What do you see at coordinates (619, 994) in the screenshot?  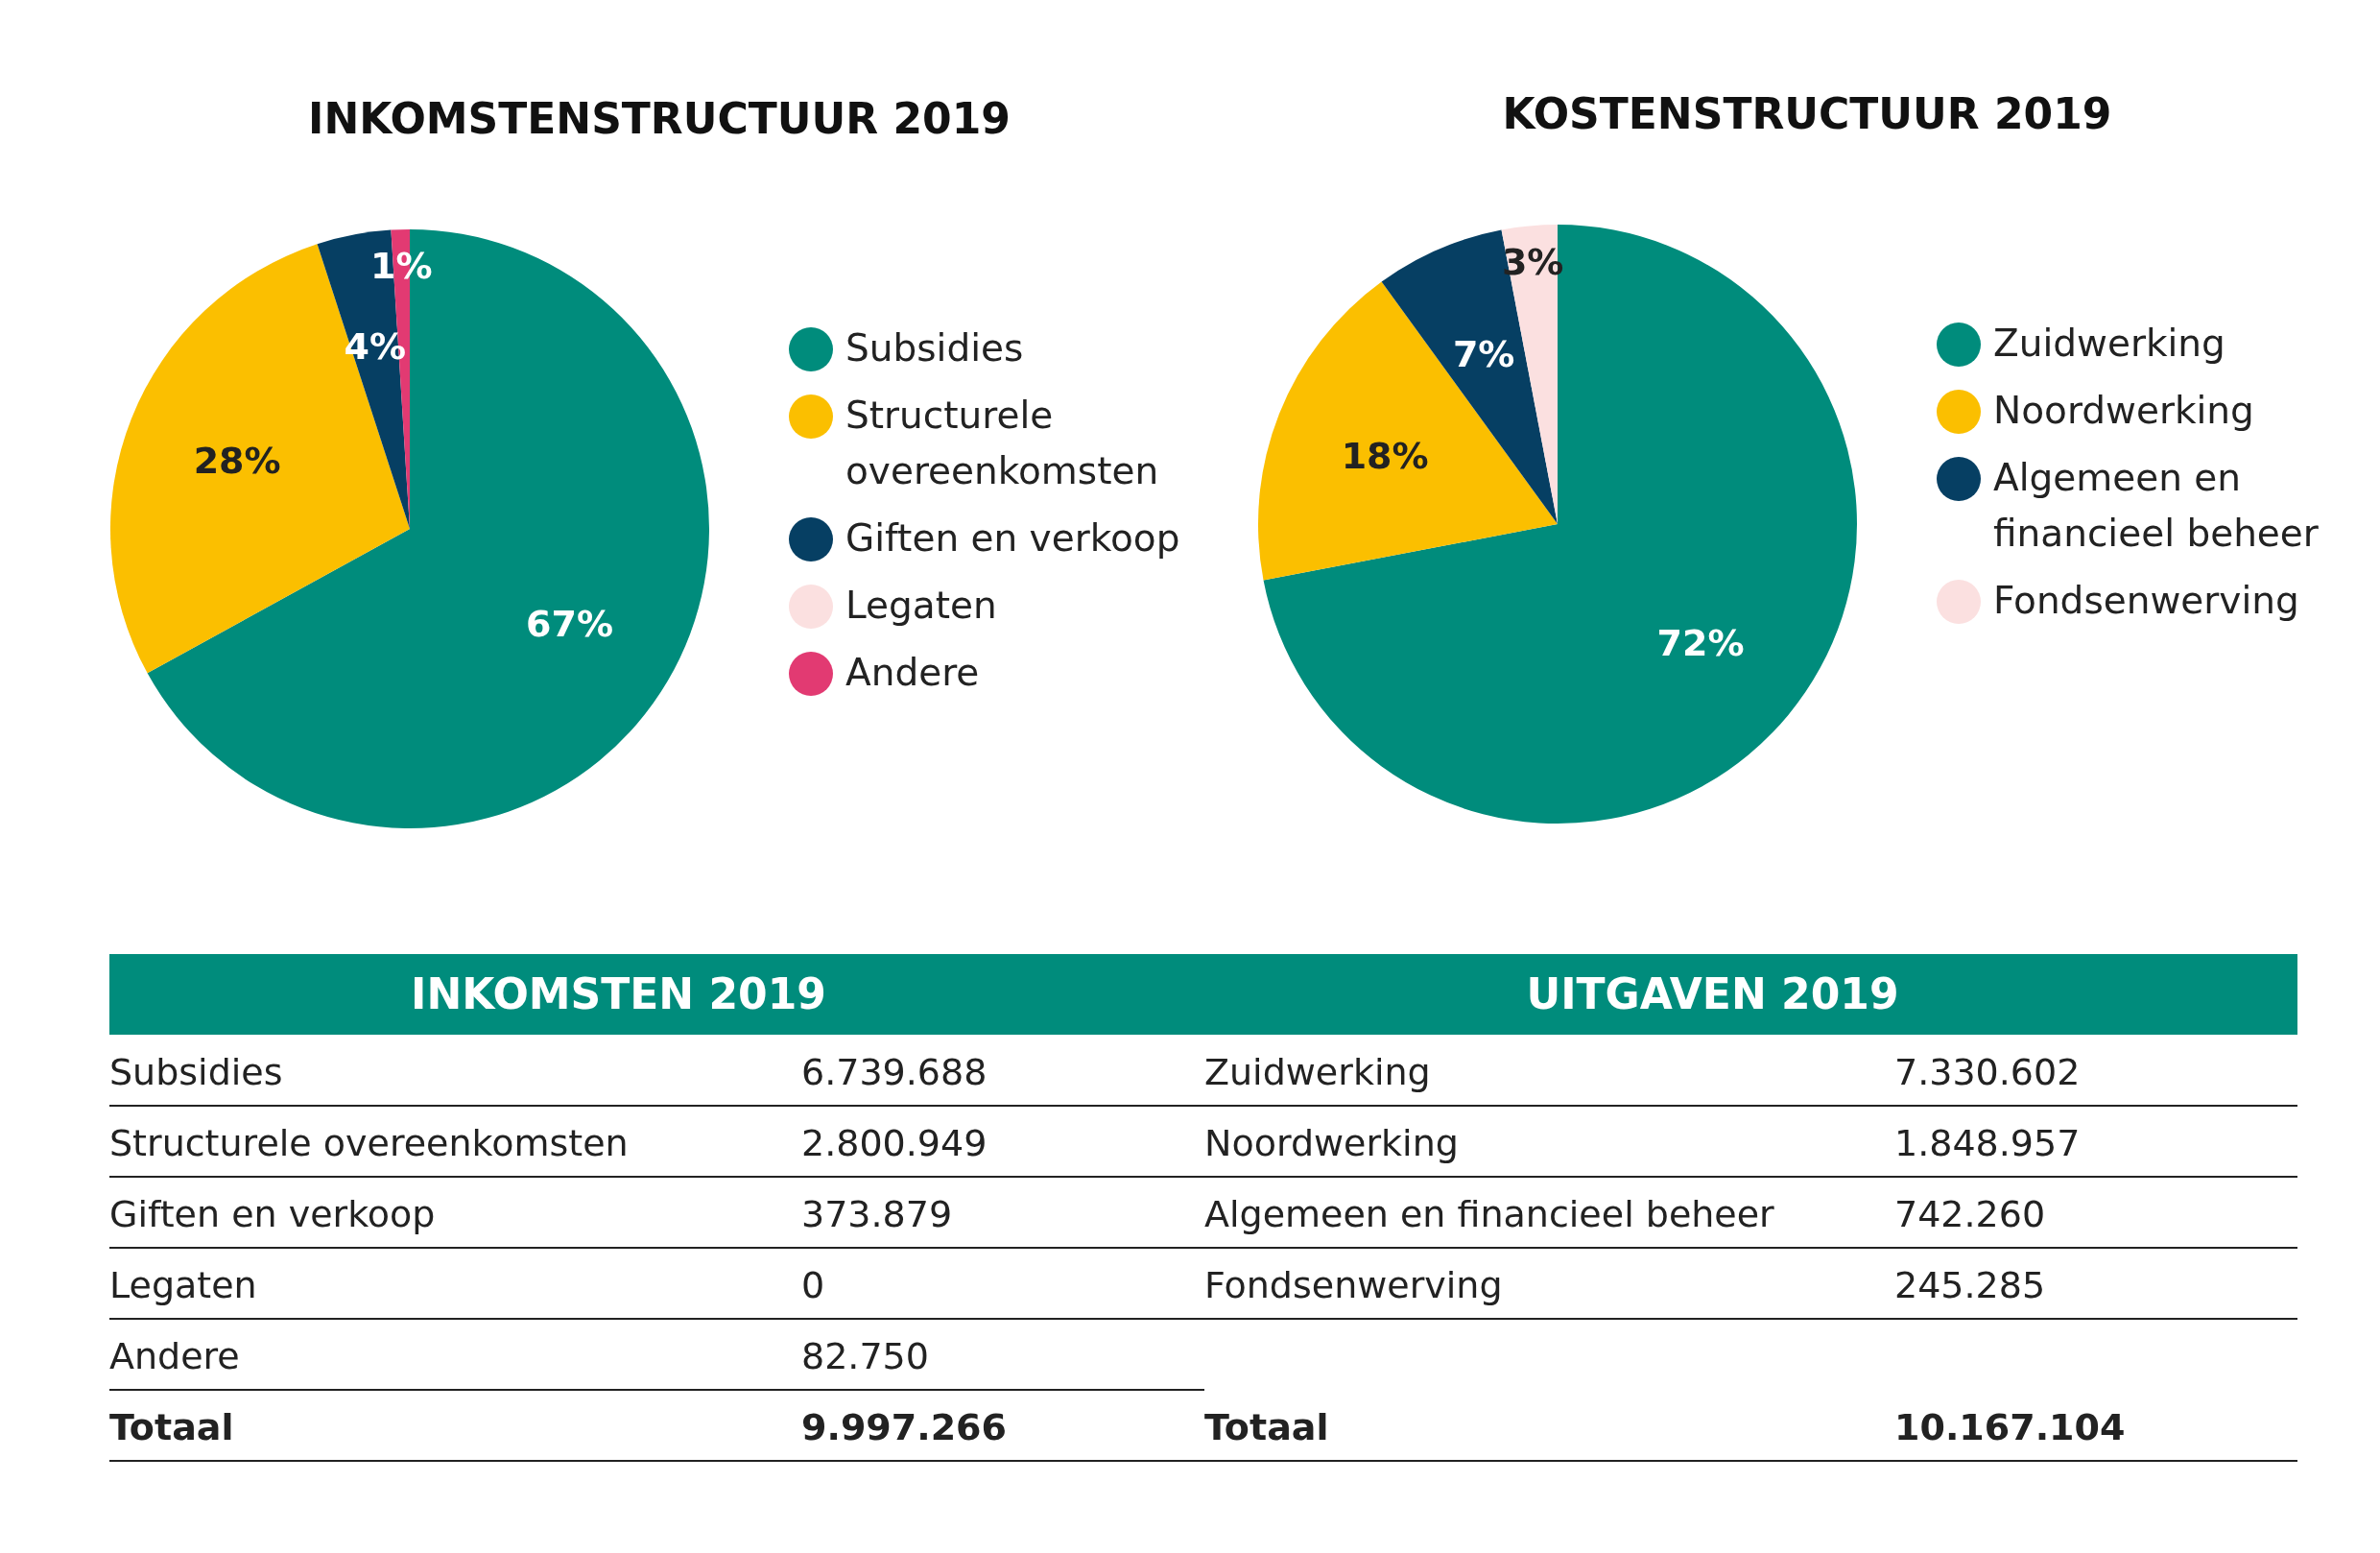 I see `text: INKOMSTEN 2019` at bounding box center [619, 994].